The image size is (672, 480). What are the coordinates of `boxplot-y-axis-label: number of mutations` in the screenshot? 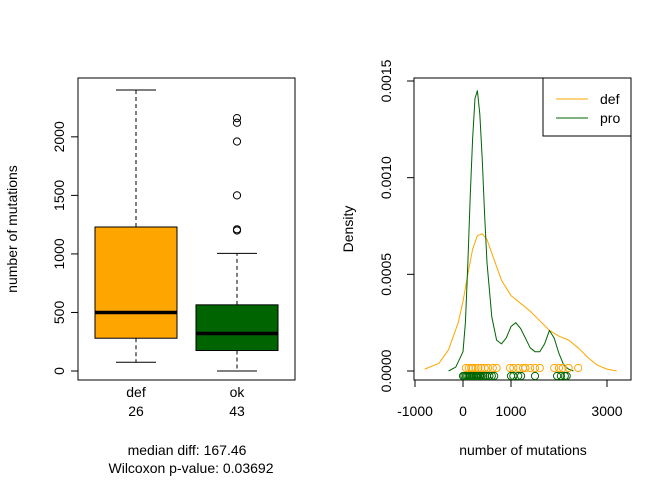 It's located at (12, 229).